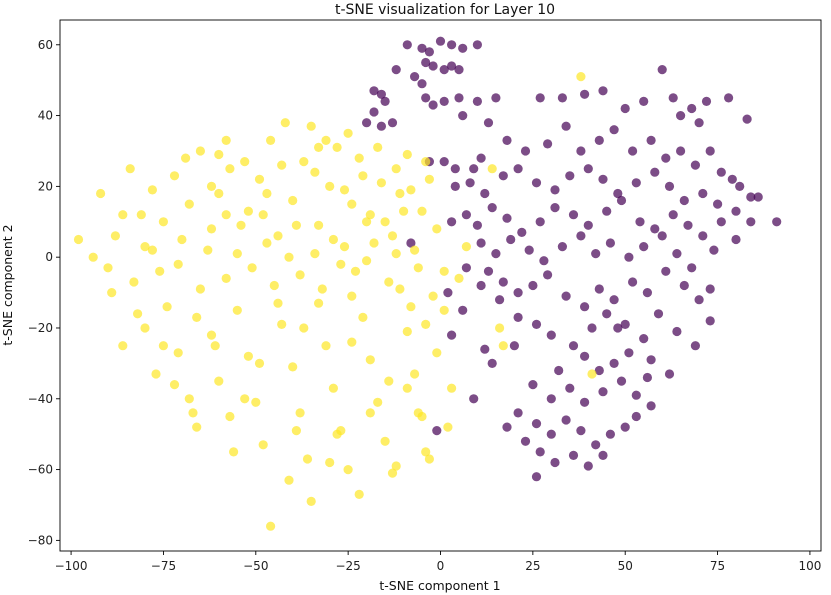 Image resolution: width=831 pixels, height=595 pixels. I want to click on x-axis-title: t-SNE component 1, so click(439, 585).